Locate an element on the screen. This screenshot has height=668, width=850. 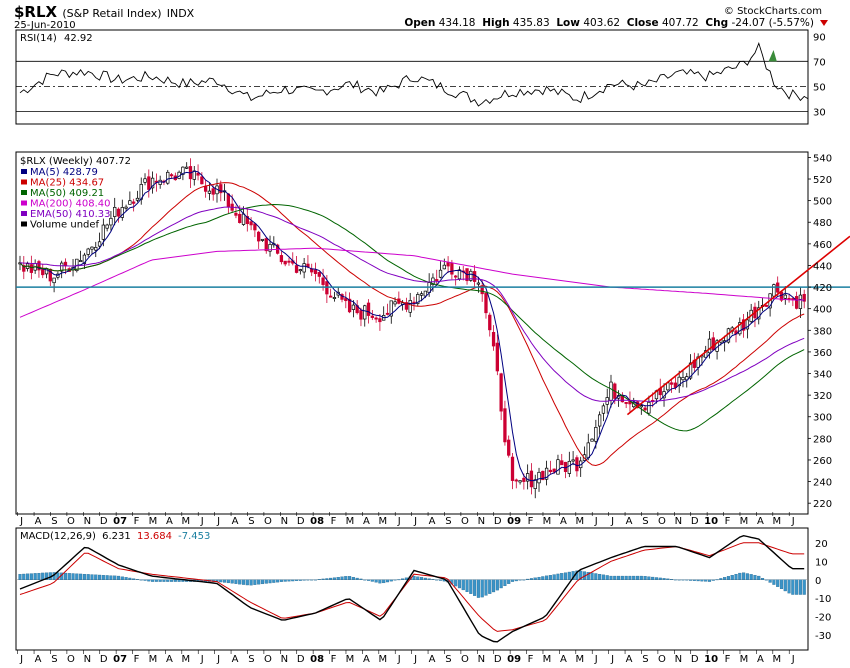
macd-signal-line is located at coordinates (412, 587).